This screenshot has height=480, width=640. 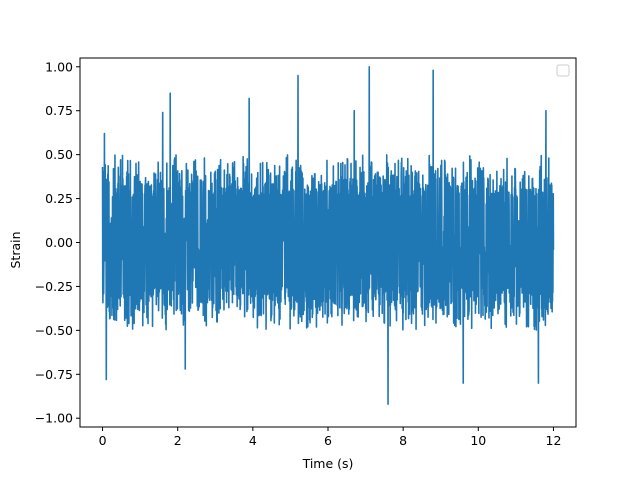 I want to click on y-tick-label: 1.00, so click(x=59, y=66).